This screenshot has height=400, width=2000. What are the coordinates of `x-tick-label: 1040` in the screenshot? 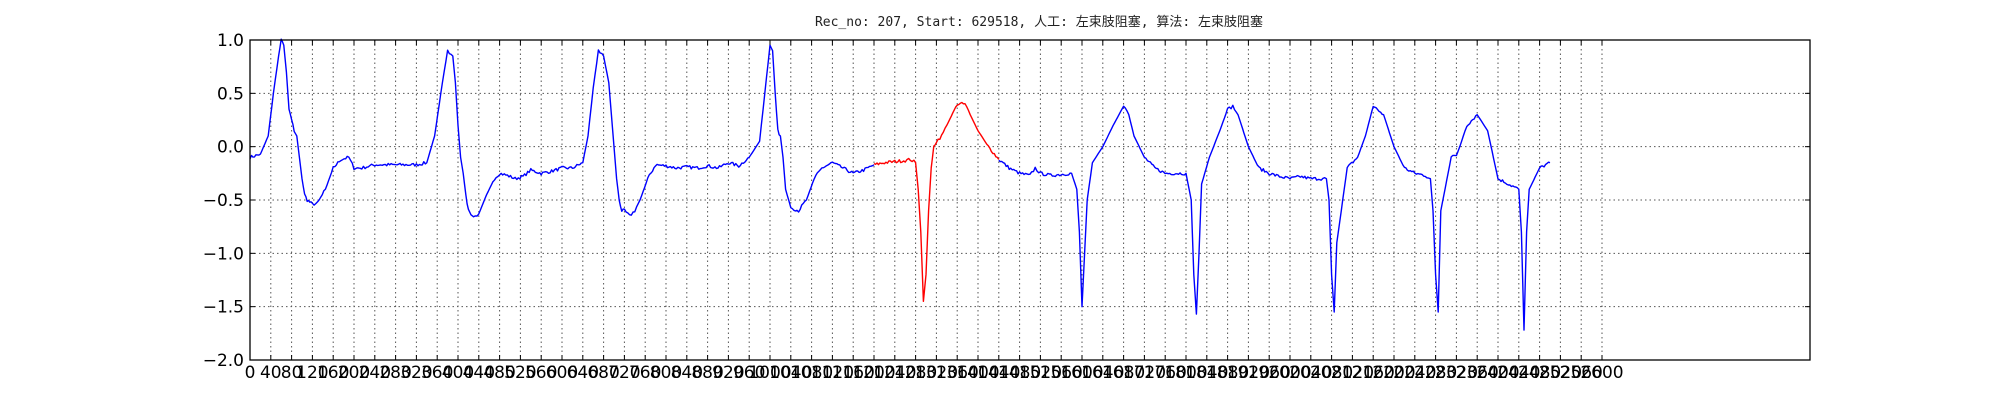 It's located at (790, 373).